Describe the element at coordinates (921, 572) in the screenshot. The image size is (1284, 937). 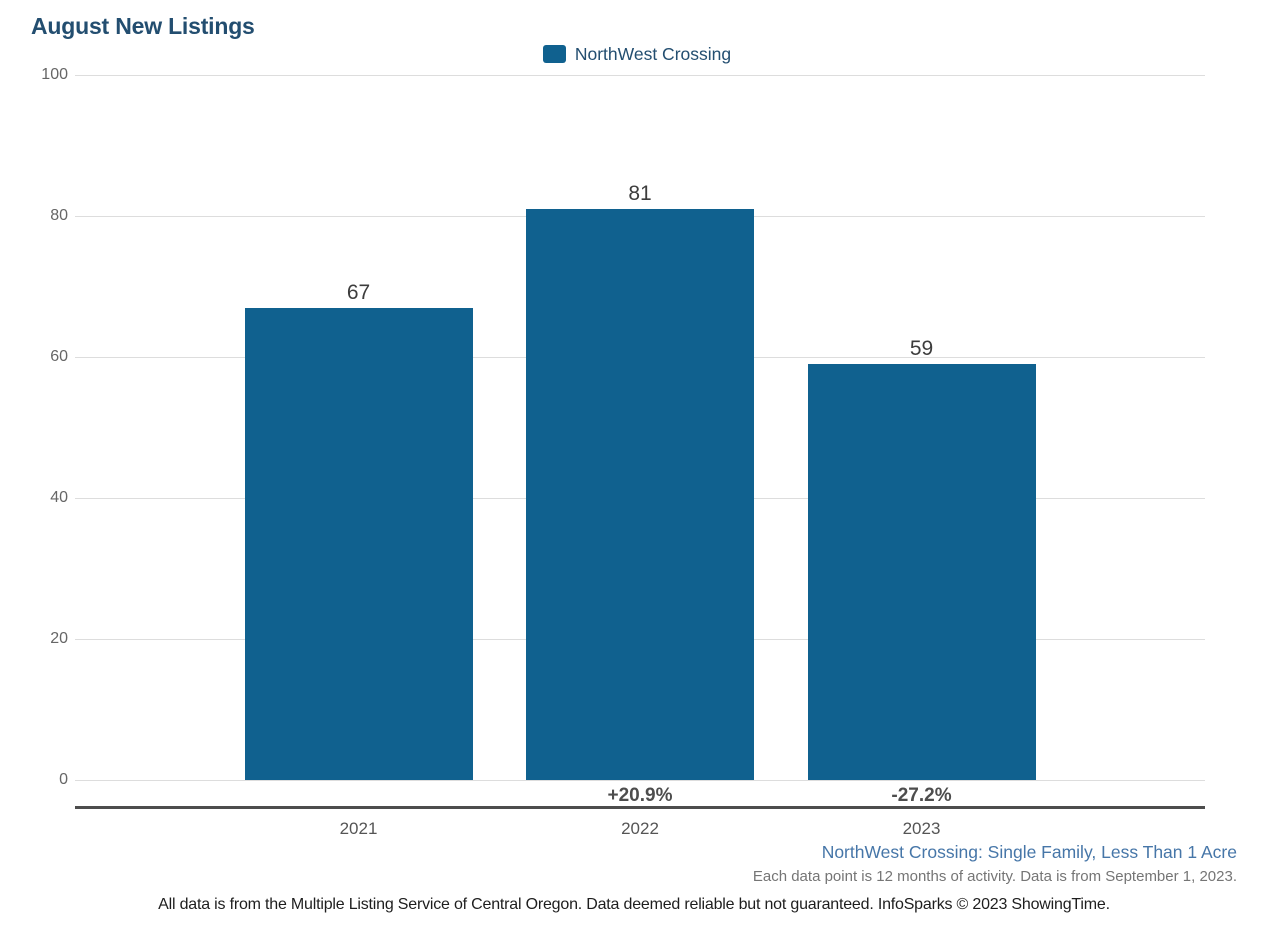
I see `bar-2023` at that location.